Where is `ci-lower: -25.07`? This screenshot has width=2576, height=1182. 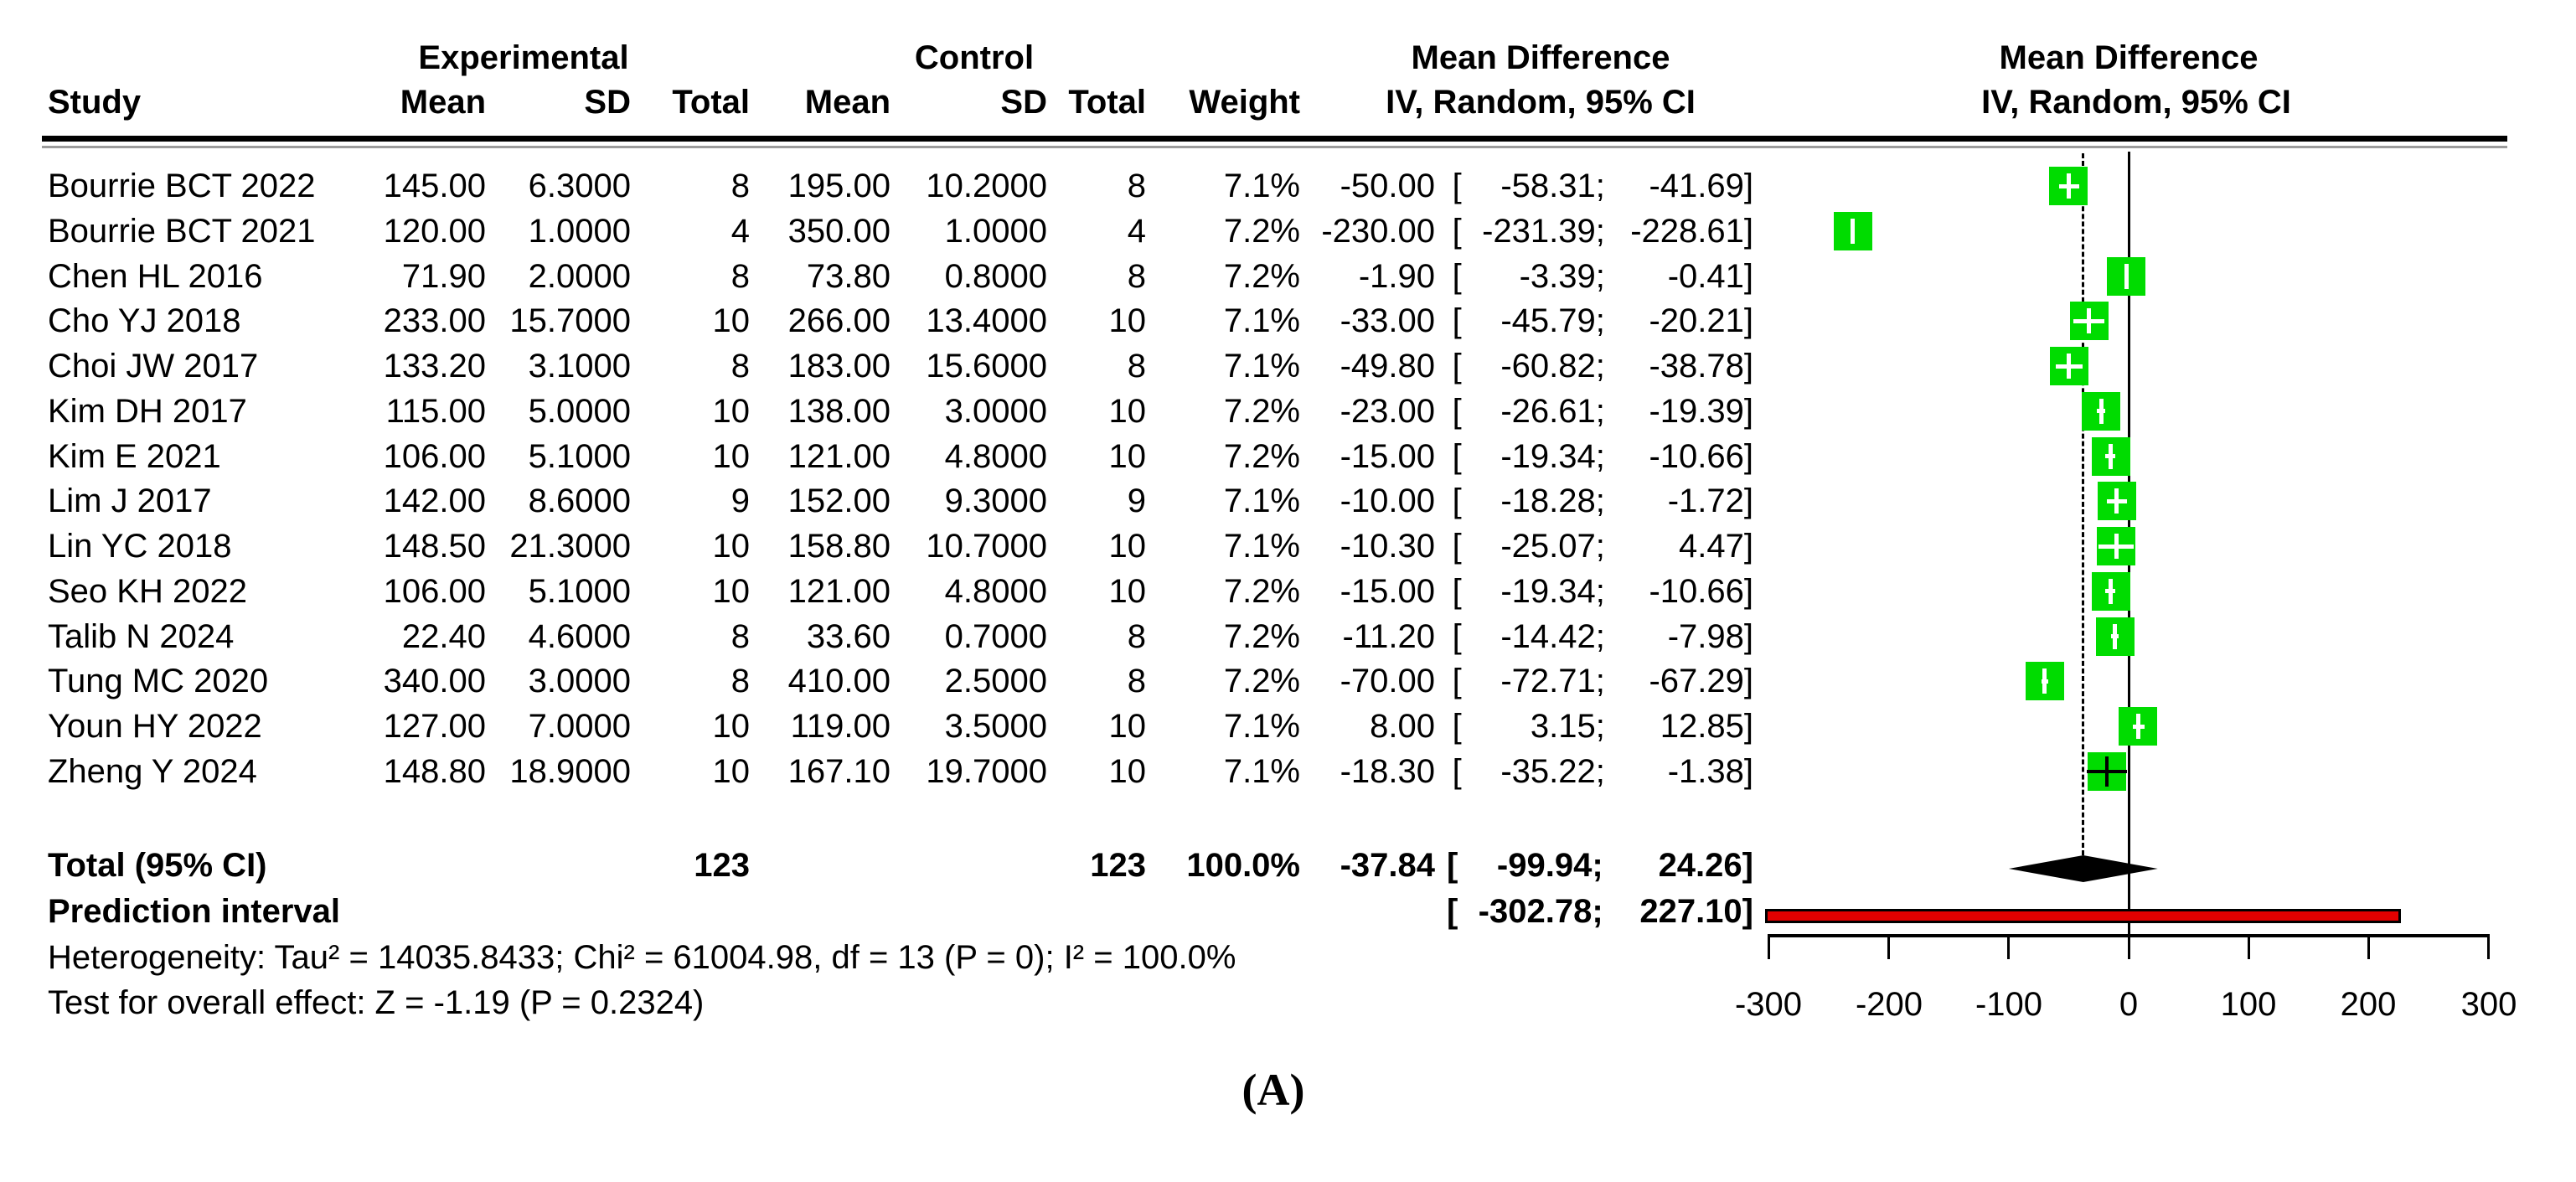
ci-lower: -25.07 is located at coordinates (1548, 546).